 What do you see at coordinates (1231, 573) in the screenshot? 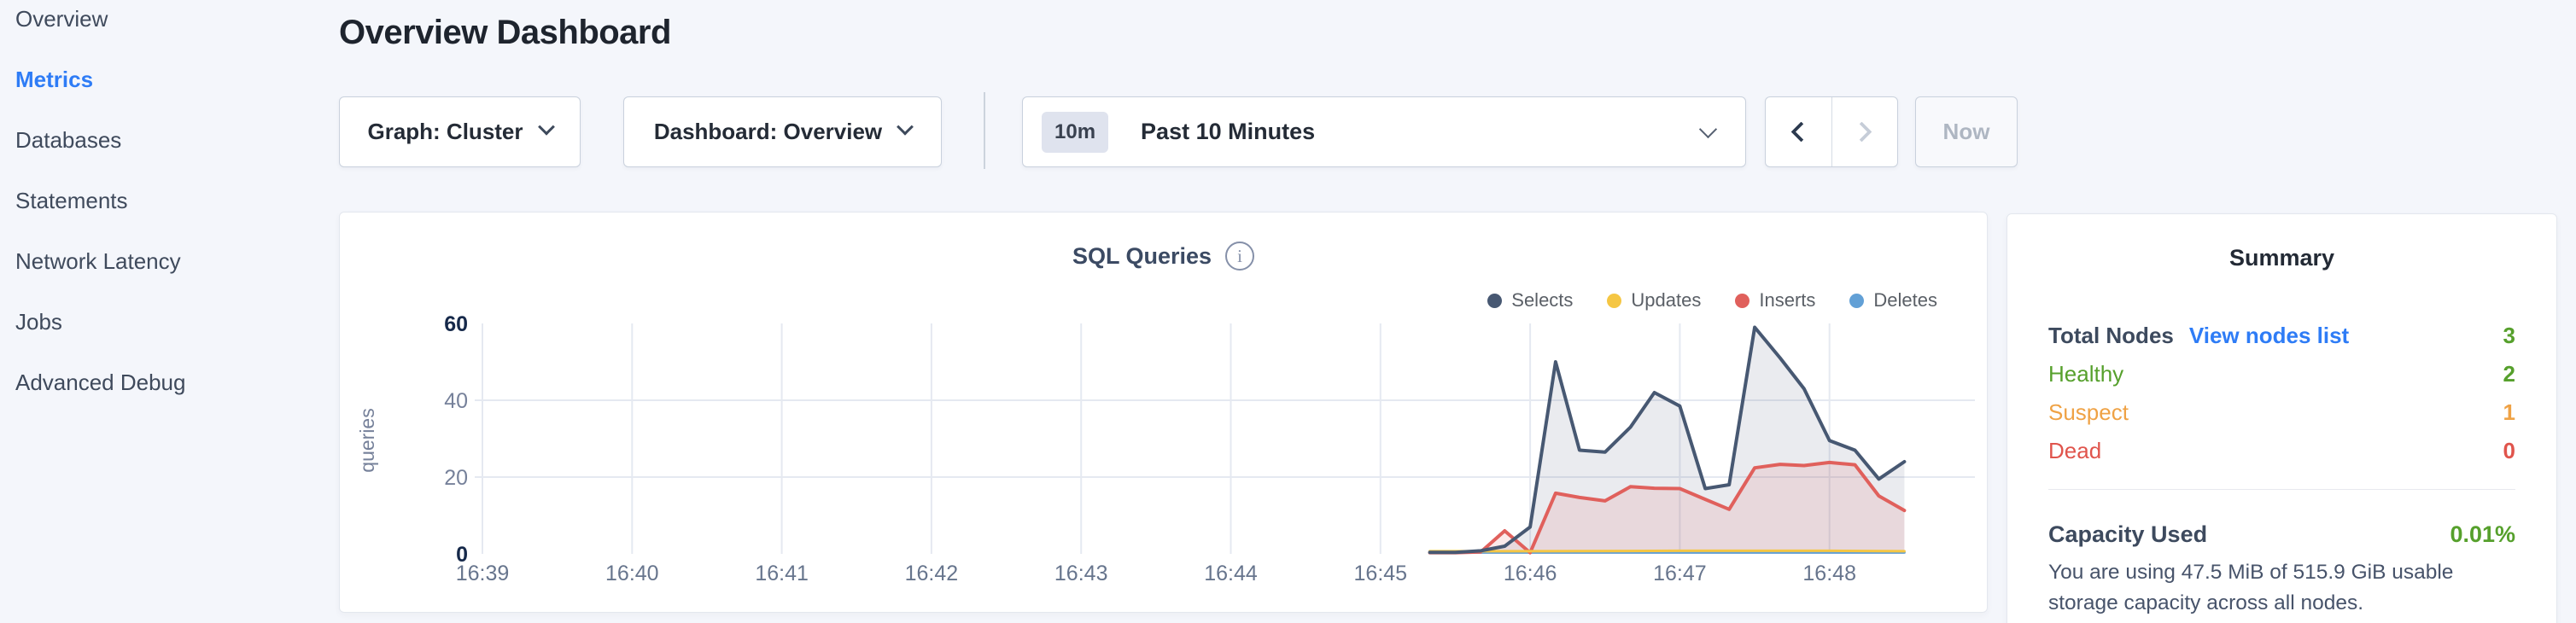
I see `x-tick-label: 16:44` at bounding box center [1231, 573].